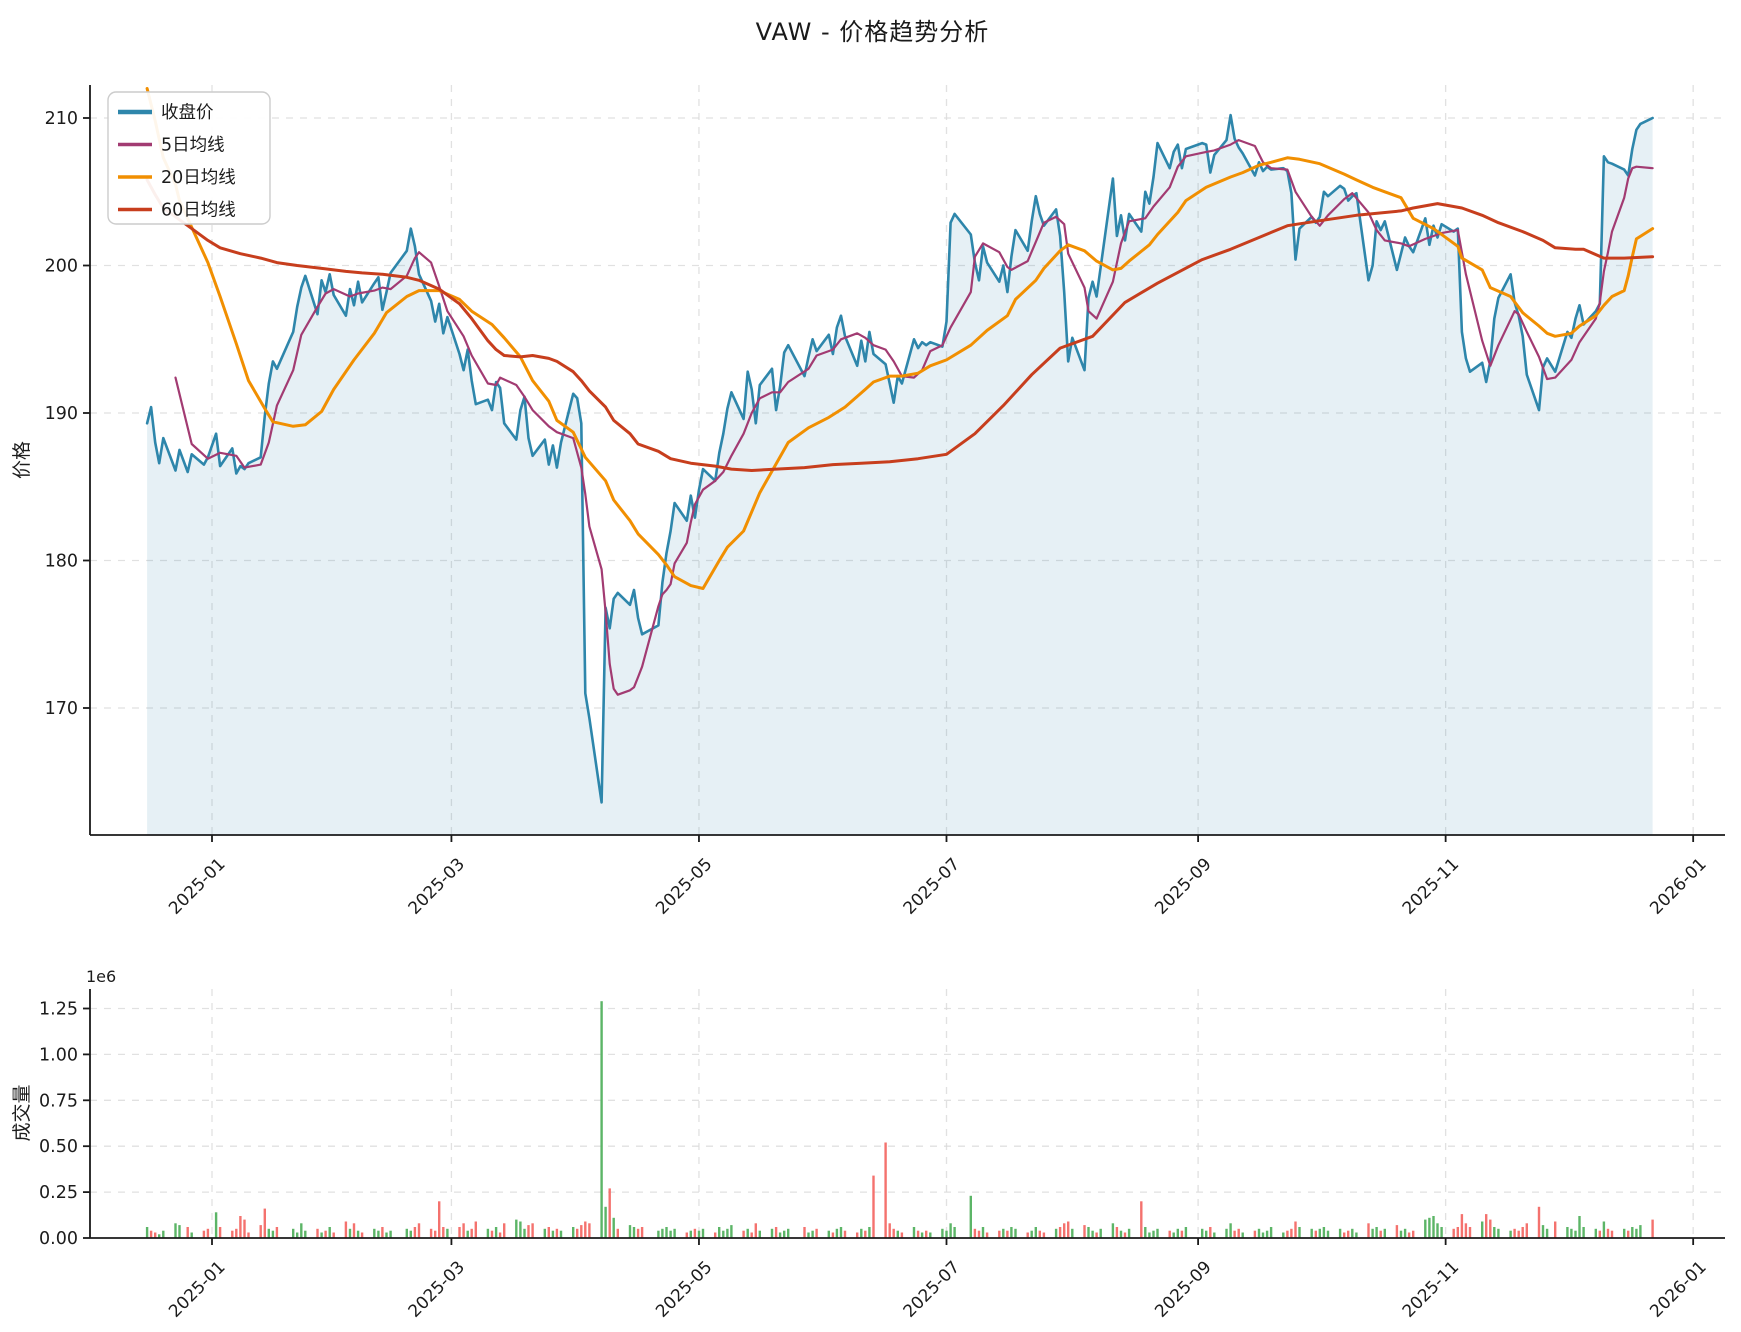 The height and width of the screenshot is (1332, 1741). What do you see at coordinates (61, 562) in the screenshot?
I see `price-tick-label: 180` at bounding box center [61, 562].